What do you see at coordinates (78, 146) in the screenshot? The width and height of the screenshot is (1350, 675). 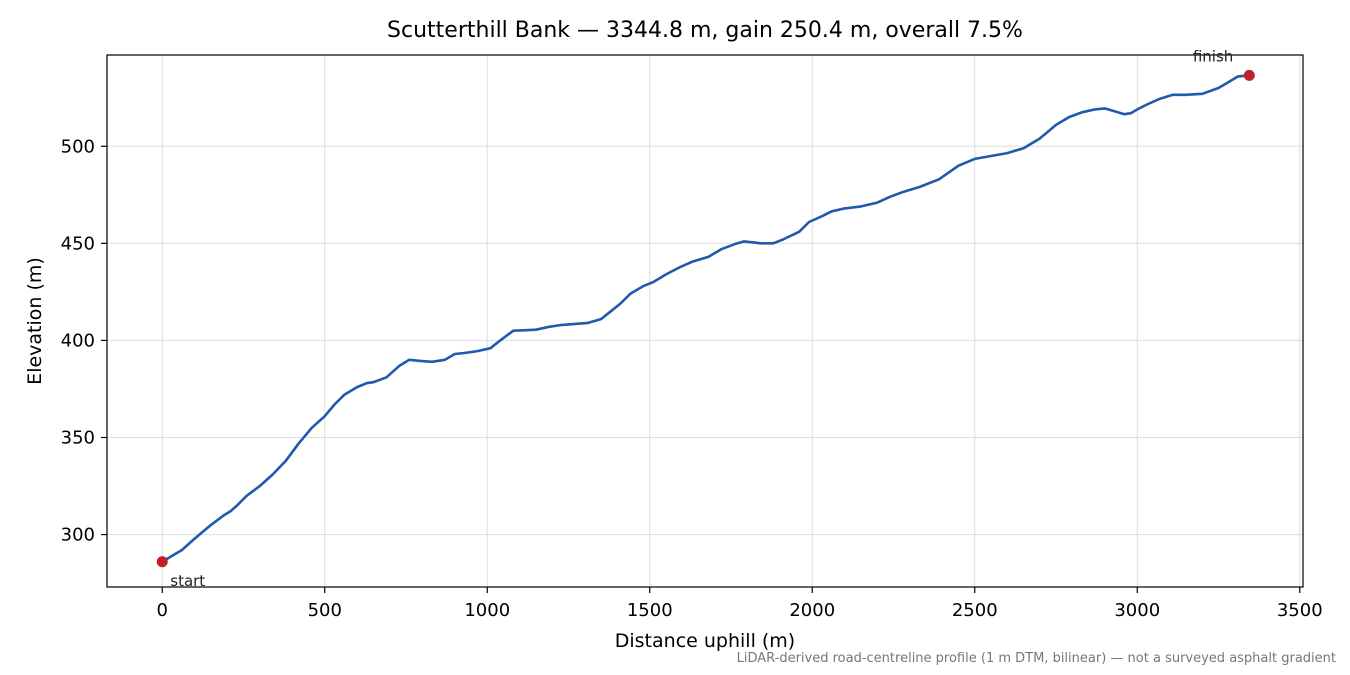 I see `y-tick-label: 500` at bounding box center [78, 146].